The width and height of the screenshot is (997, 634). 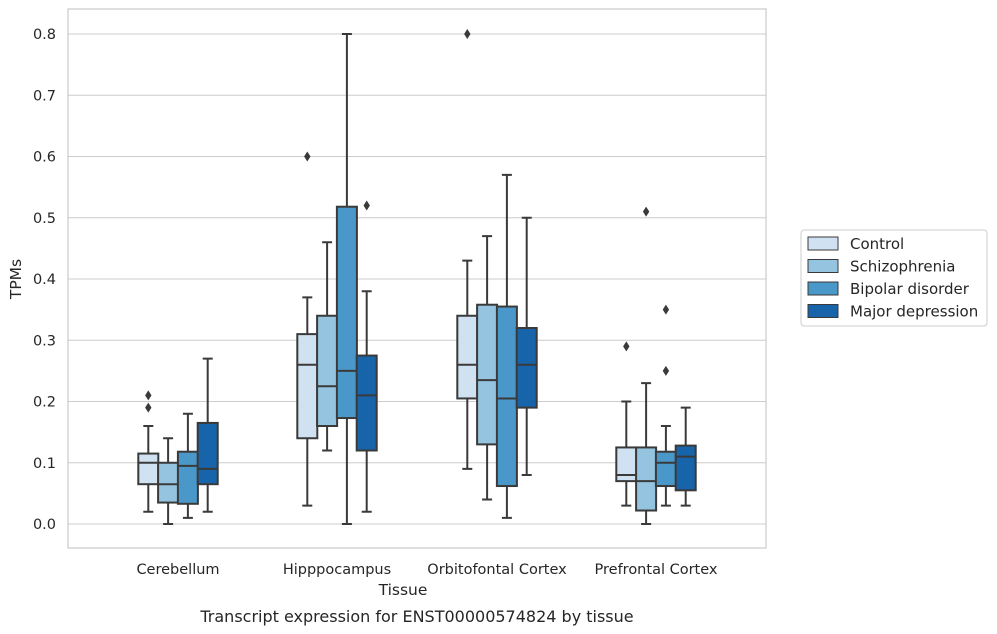 I want to click on x-tick-label: Cerebellum, so click(x=177, y=570).